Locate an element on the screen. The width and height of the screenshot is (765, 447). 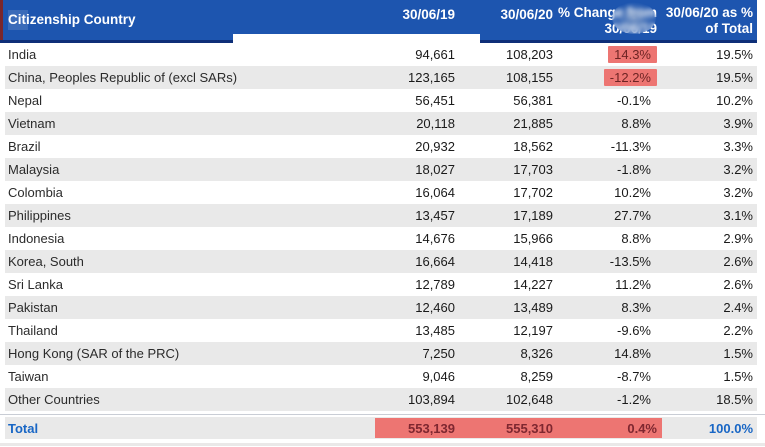
pct-of-total-value: 3.9% is located at coordinates (738, 123).